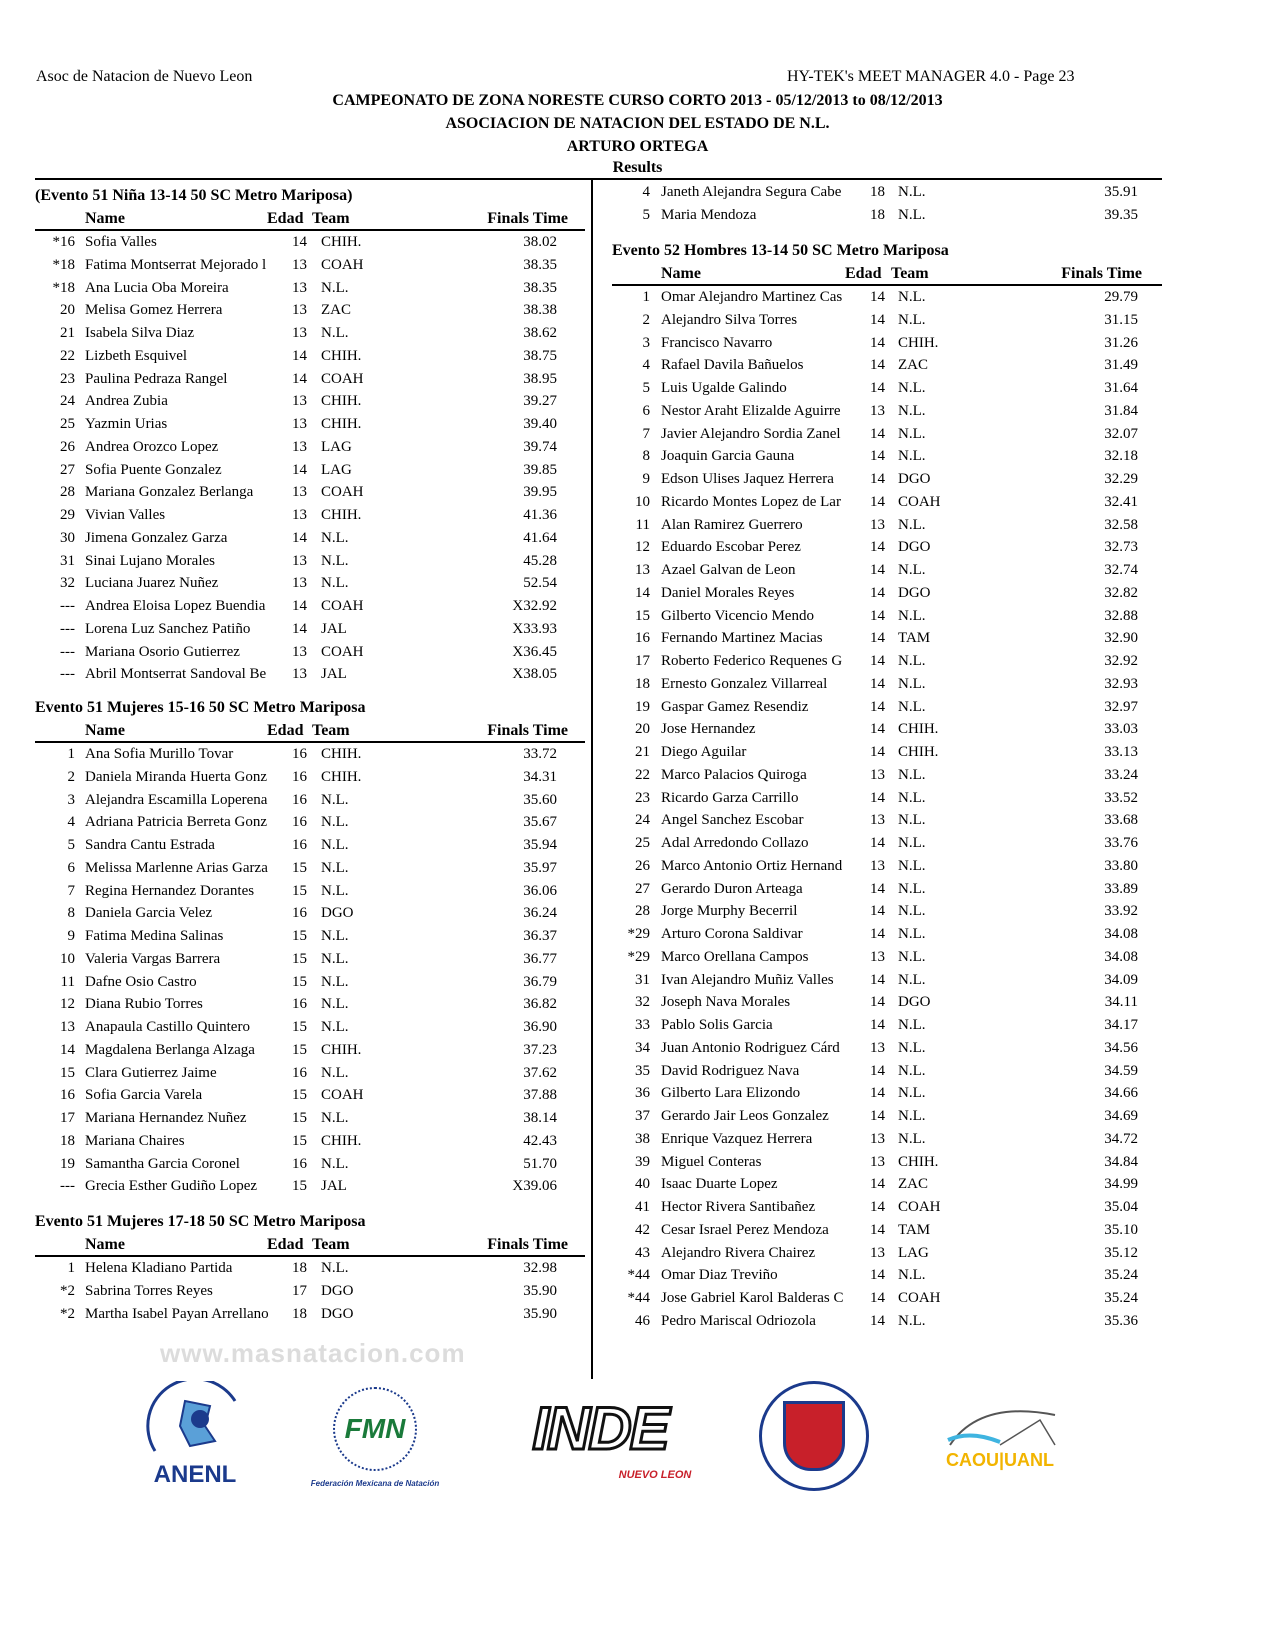  Describe the element at coordinates (150, 845) in the screenshot. I see `swimmer-name: Sandra Cantu Estrada` at that location.